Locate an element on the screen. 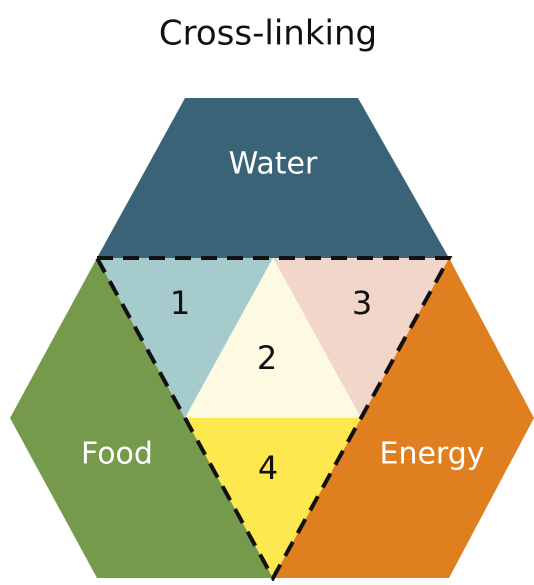  overlap-label: 4 is located at coordinates (268, 468).